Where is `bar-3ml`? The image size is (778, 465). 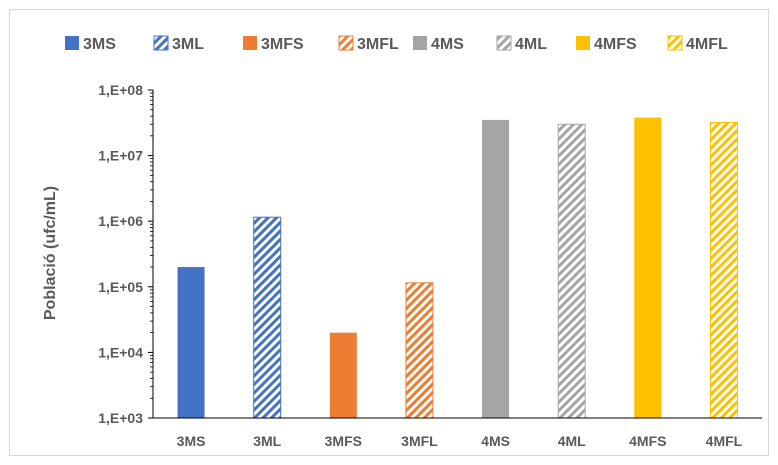
bar-3ml is located at coordinates (267, 317).